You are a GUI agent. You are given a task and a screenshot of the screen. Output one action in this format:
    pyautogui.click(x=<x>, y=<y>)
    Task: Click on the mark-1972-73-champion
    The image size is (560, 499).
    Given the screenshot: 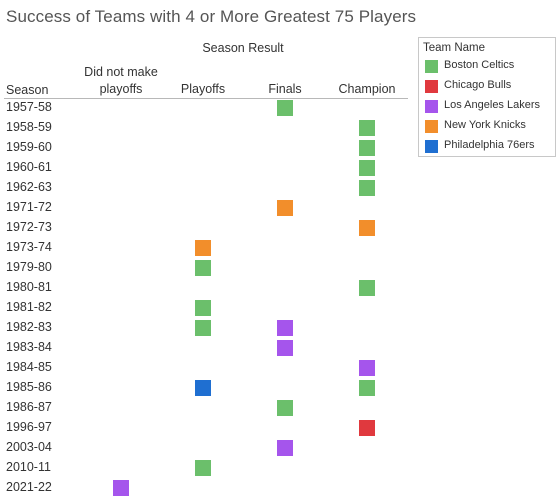 What is the action you would take?
    pyautogui.click(x=367, y=228)
    